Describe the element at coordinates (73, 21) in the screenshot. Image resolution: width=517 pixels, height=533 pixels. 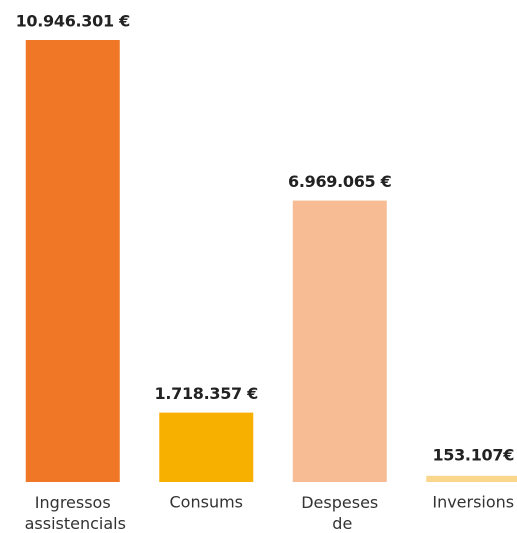
I see `value-label: 10.946.301 €` at that location.